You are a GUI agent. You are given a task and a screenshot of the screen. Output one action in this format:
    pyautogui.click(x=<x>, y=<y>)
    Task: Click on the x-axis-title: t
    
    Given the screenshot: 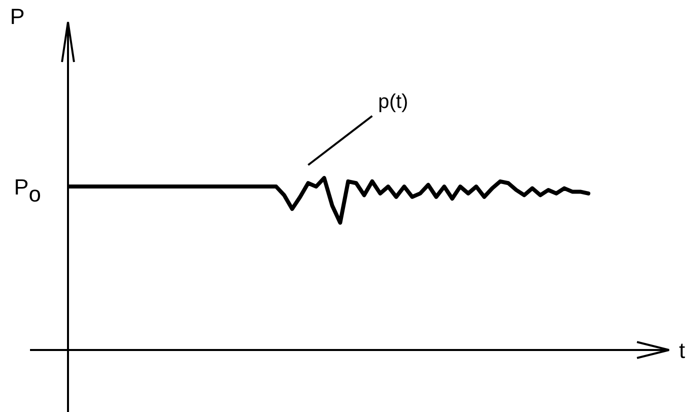 What is the action you would take?
    pyautogui.click(x=682, y=350)
    